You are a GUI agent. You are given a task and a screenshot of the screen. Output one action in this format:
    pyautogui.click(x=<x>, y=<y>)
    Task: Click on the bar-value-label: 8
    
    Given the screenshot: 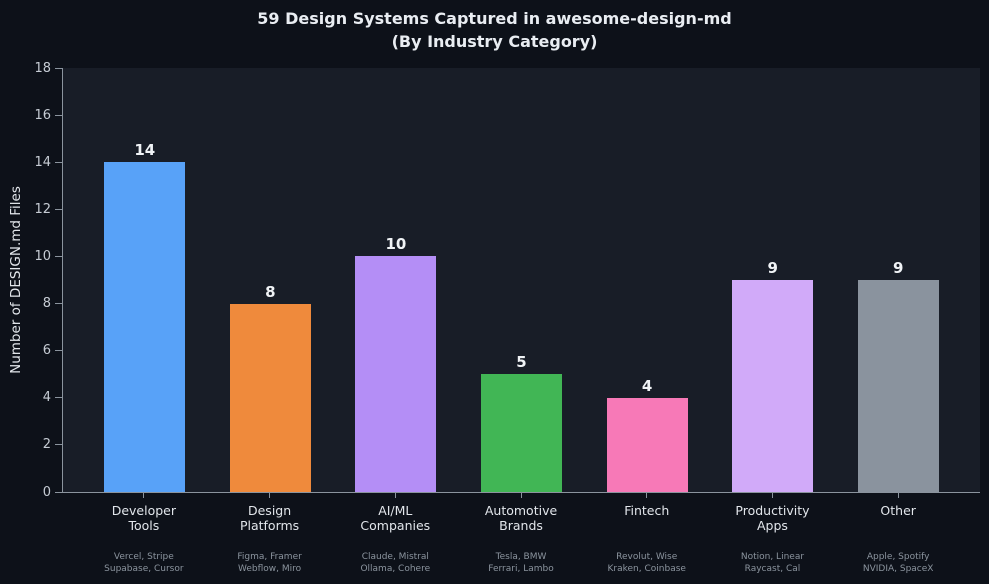 What is the action you would take?
    pyautogui.click(x=270, y=291)
    